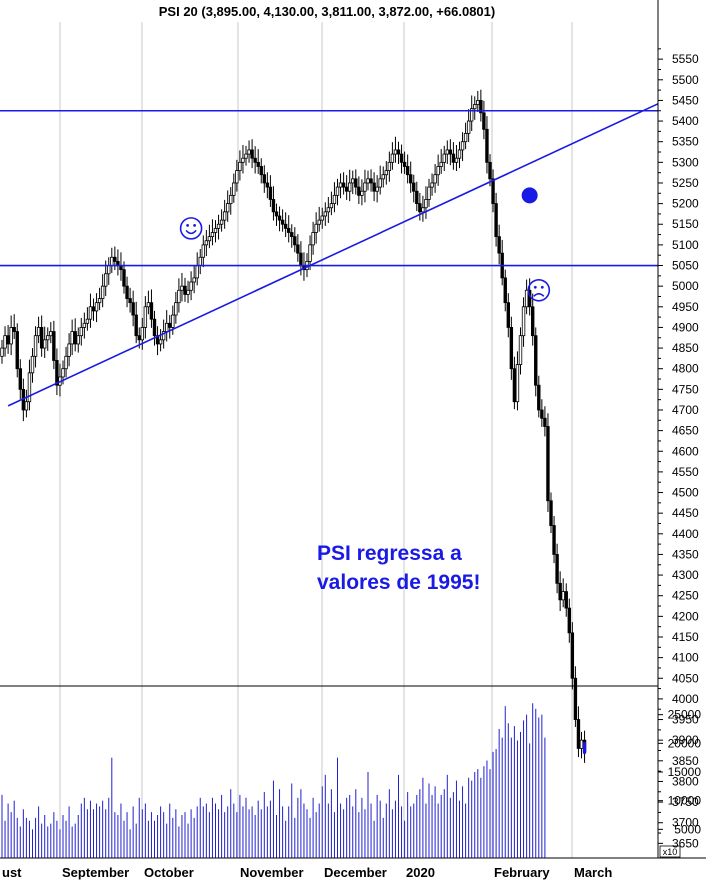 The width and height of the screenshot is (706, 880). Describe the element at coordinates (584, 748) in the screenshot. I see `last-bar-highlight` at that location.